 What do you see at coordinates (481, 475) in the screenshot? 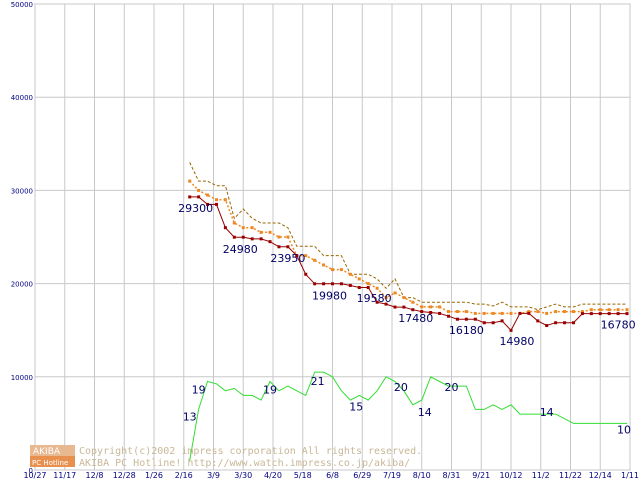
I see `x-tick-label: 9/21` at bounding box center [481, 475].